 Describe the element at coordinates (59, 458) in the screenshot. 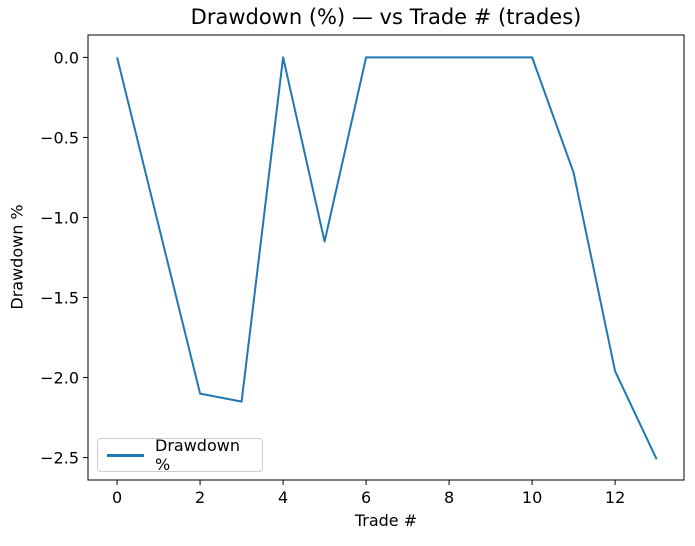

I see `y-tick-label: −2.5` at that location.